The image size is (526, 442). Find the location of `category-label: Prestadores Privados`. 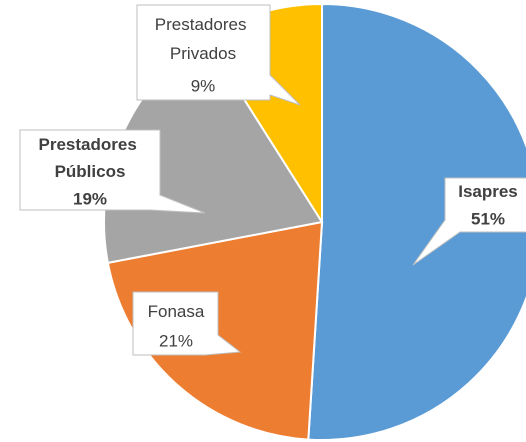

category-label: Prestadores Privados is located at coordinates (203, 39).